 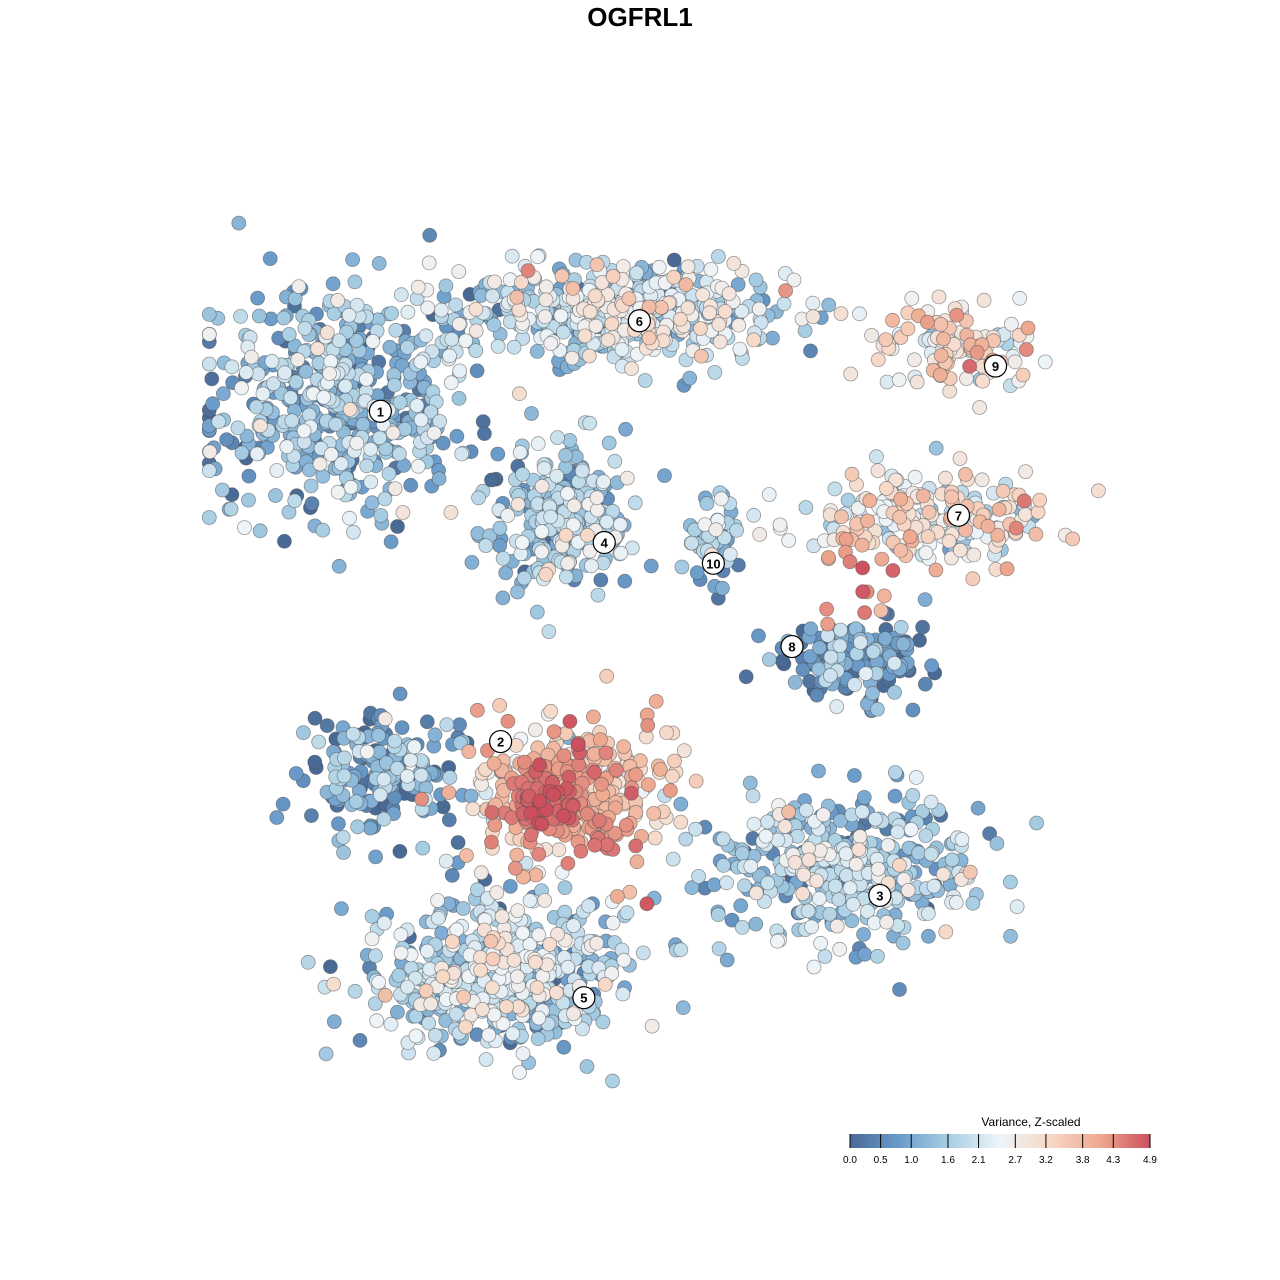 I want to click on colorbar-tick-label: 4.3, so click(x=1113, y=1160).